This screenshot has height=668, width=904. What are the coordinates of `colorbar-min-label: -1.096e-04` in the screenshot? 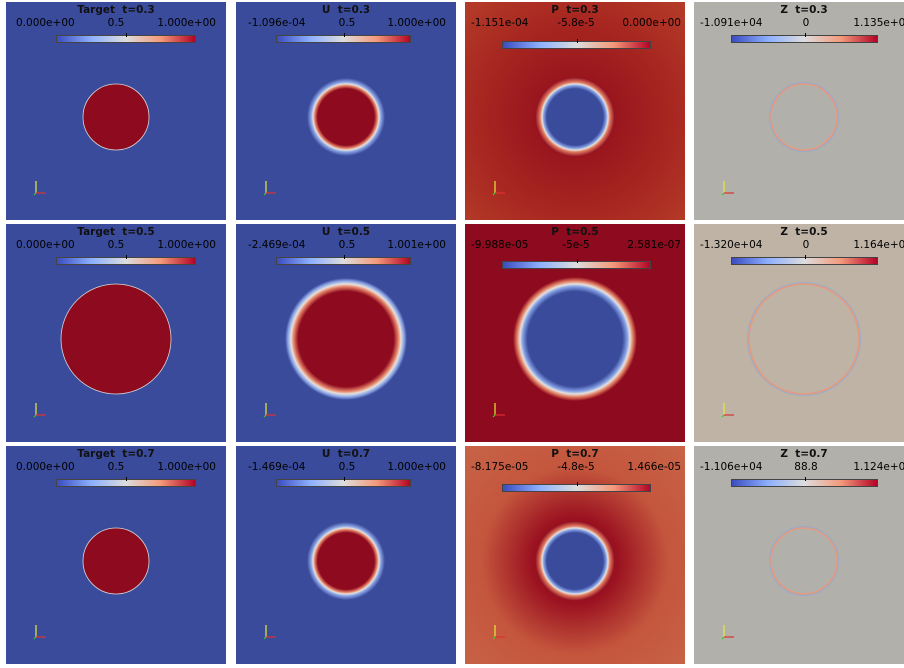 It's located at (277, 23).